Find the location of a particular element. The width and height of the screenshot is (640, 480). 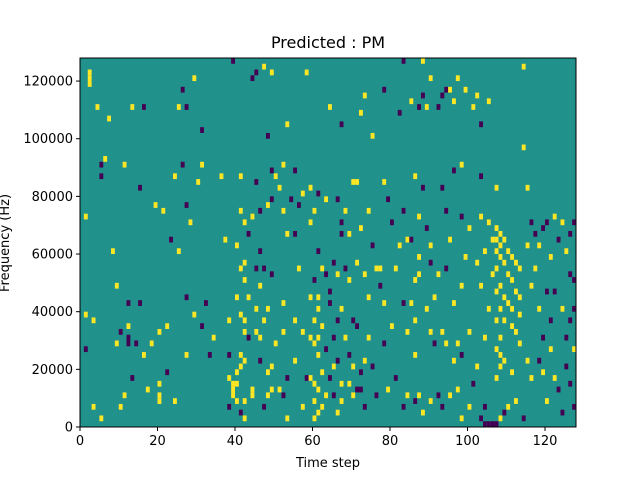

y-tick-label: 0 is located at coordinates (69, 428).